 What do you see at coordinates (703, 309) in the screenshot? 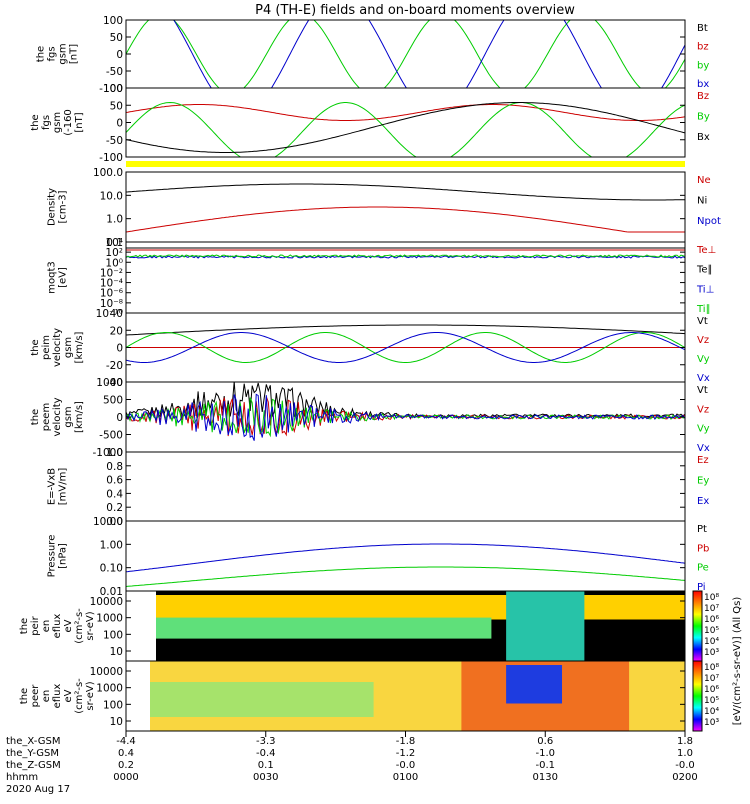
I see `legend-Ti∥: Ti∥` at bounding box center [703, 309].